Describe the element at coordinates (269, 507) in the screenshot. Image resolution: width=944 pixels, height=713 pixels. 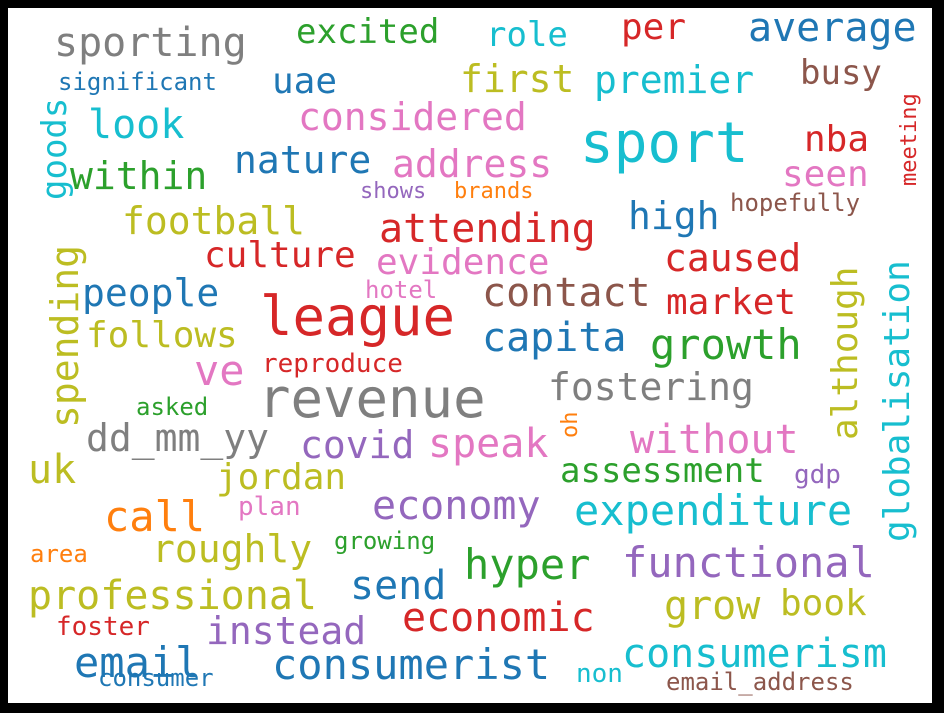
I see `word-plan: plan` at that location.